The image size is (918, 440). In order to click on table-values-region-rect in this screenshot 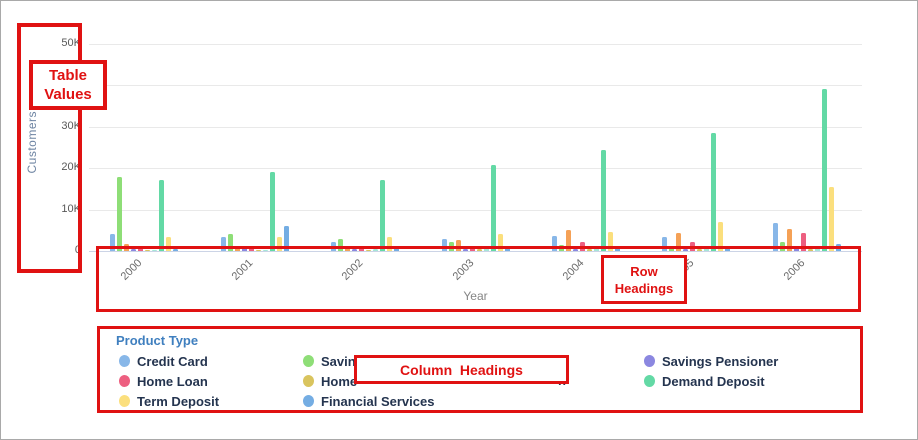, I will do `click(49, 148)`.